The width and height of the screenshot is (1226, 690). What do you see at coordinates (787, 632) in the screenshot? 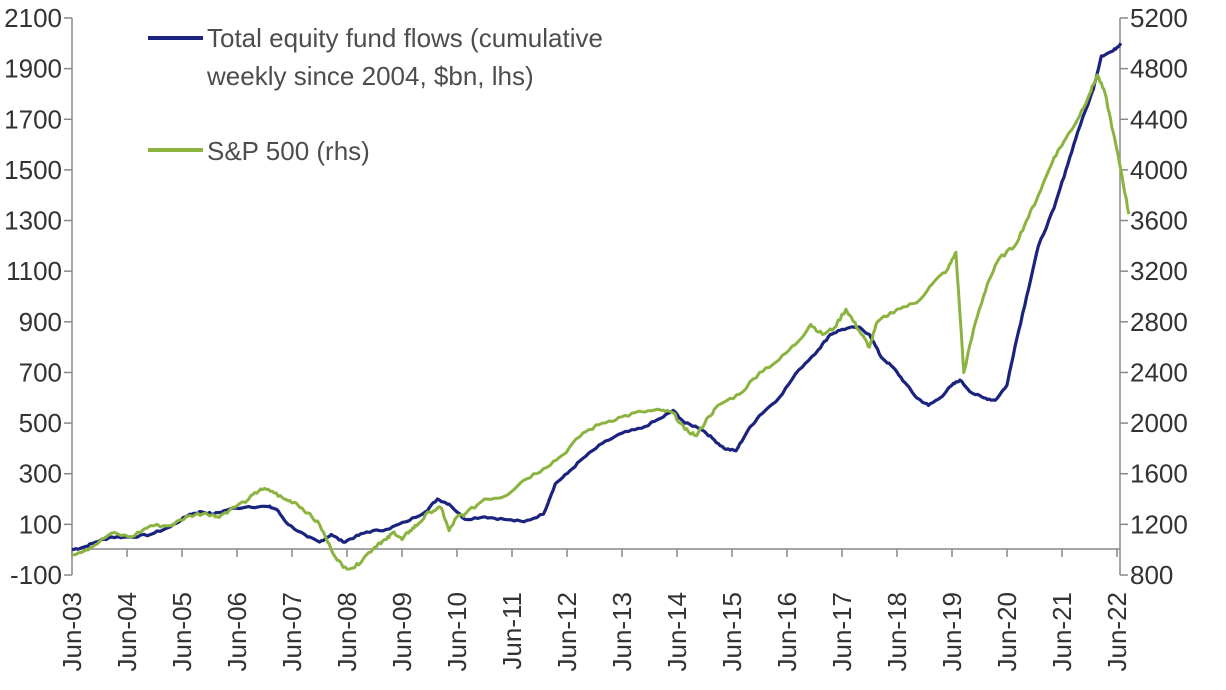
I see `x-tick-label: Jun-16` at bounding box center [787, 632].